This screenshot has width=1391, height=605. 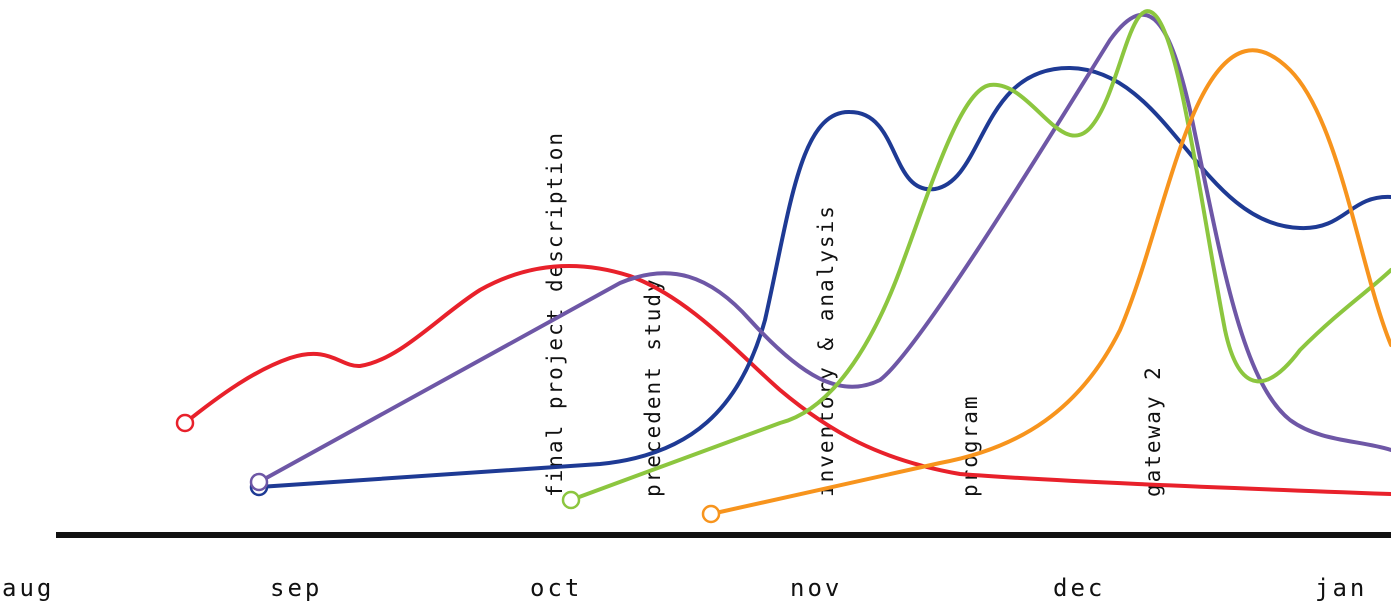 I want to click on month-label-sep: sep, so click(x=296, y=588).